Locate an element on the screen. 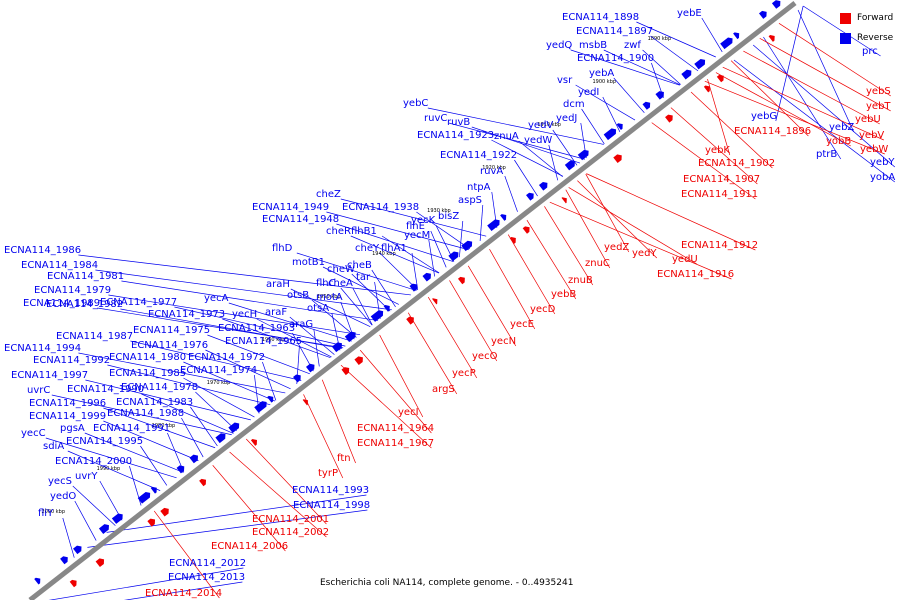 The height and width of the screenshot is (600, 900). gene-label: yecM is located at coordinates (417, 235).